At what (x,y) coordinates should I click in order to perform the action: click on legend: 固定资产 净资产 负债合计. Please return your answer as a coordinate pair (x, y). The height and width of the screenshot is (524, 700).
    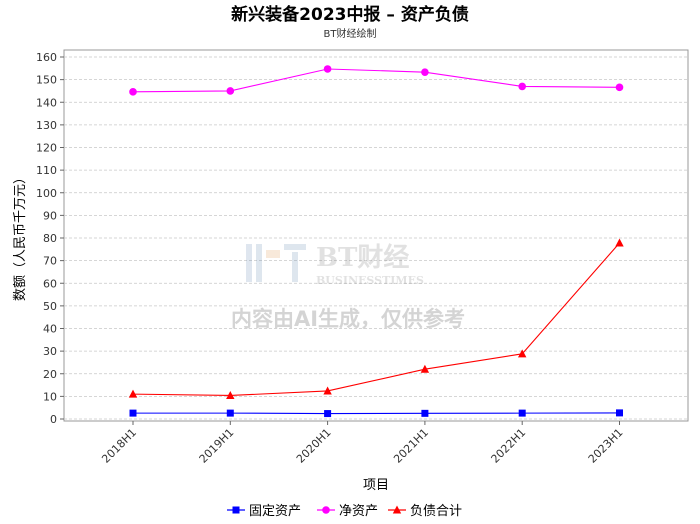
    Looking at the image, I should click on (344, 511).